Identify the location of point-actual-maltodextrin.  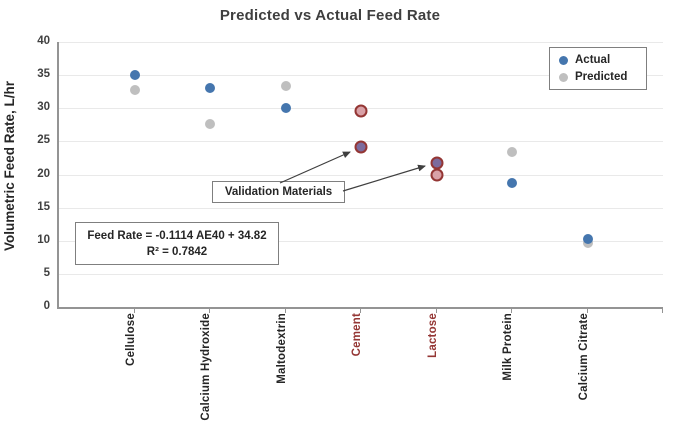
(285, 108).